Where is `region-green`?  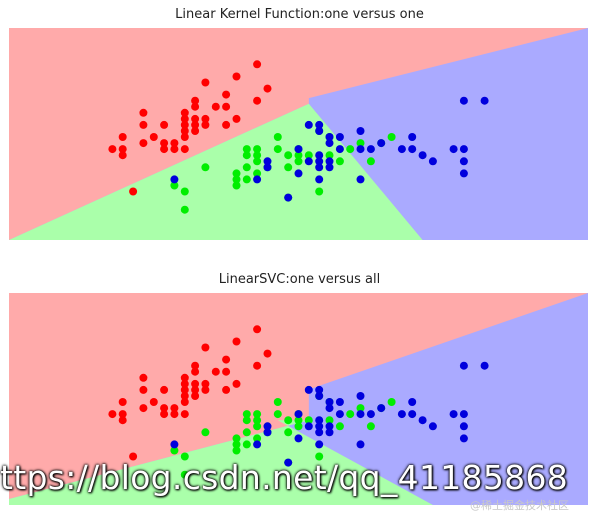
region-green is located at coordinates (221, 462).